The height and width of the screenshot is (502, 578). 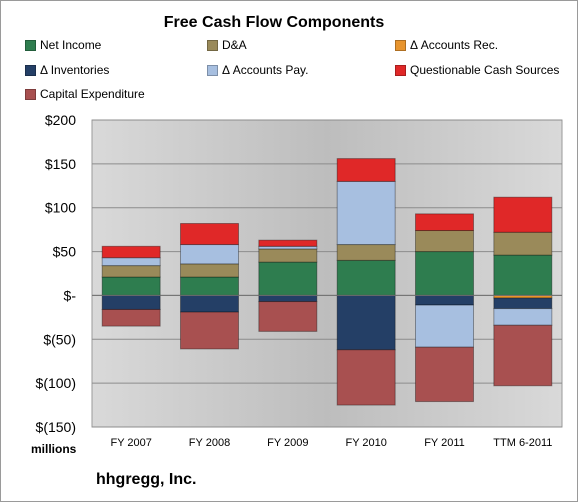 What do you see at coordinates (130, 443) in the screenshot?
I see `x-tick-label: FY 2007` at bounding box center [130, 443].